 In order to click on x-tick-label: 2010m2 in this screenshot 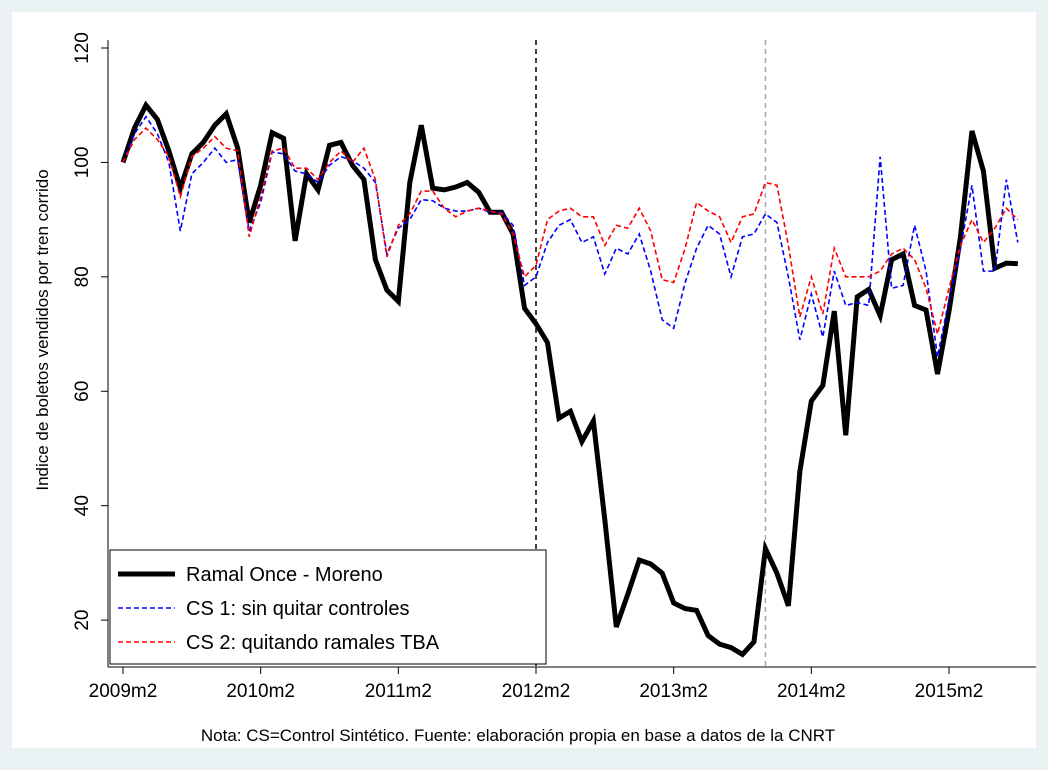, I will do `click(260, 691)`.